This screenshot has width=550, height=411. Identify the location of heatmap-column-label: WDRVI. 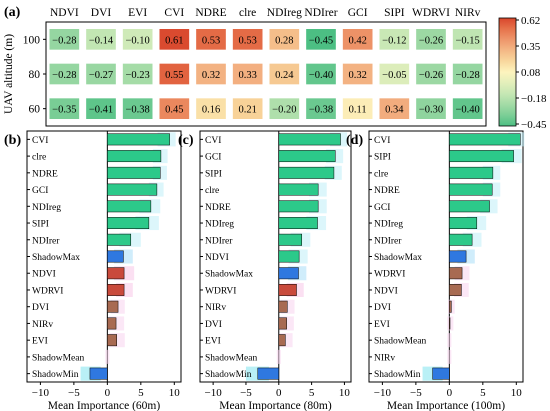
(431, 13).